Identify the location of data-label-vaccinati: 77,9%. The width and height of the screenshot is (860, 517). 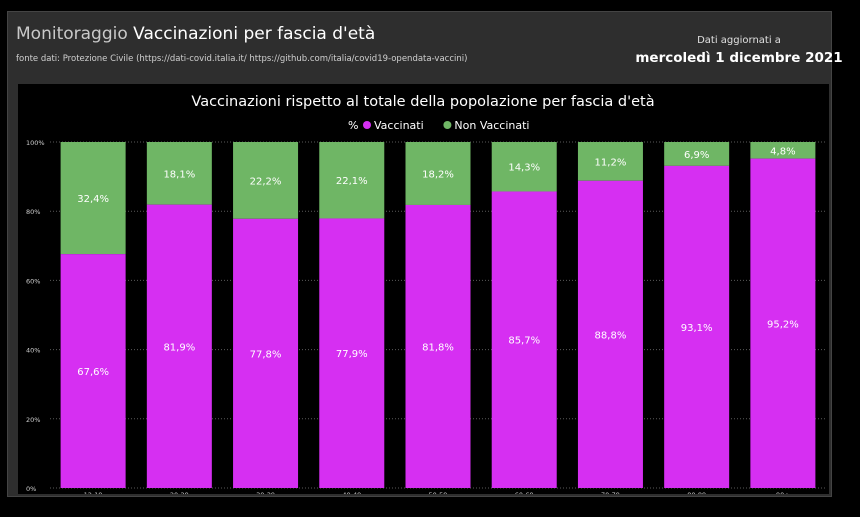
(352, 354).